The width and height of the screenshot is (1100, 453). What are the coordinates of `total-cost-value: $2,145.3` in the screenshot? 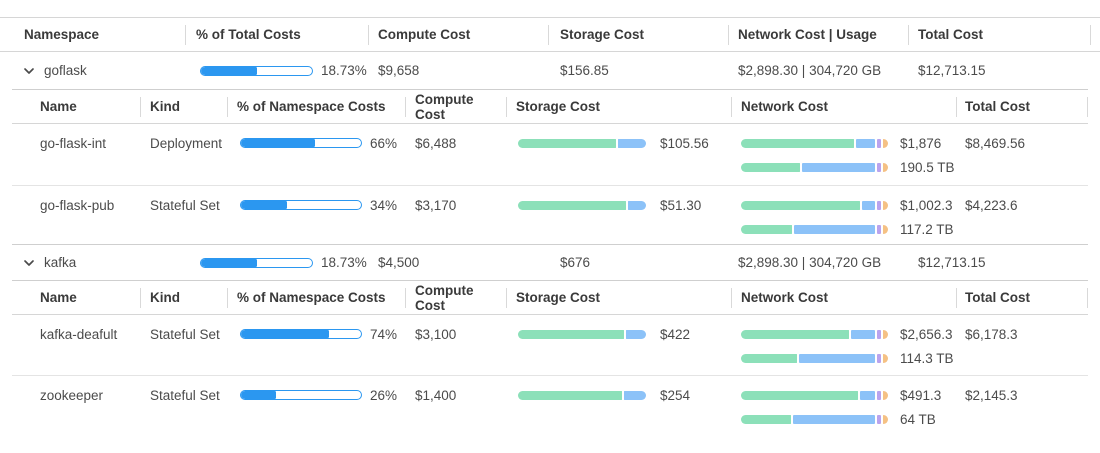 It's located at (991, 395).